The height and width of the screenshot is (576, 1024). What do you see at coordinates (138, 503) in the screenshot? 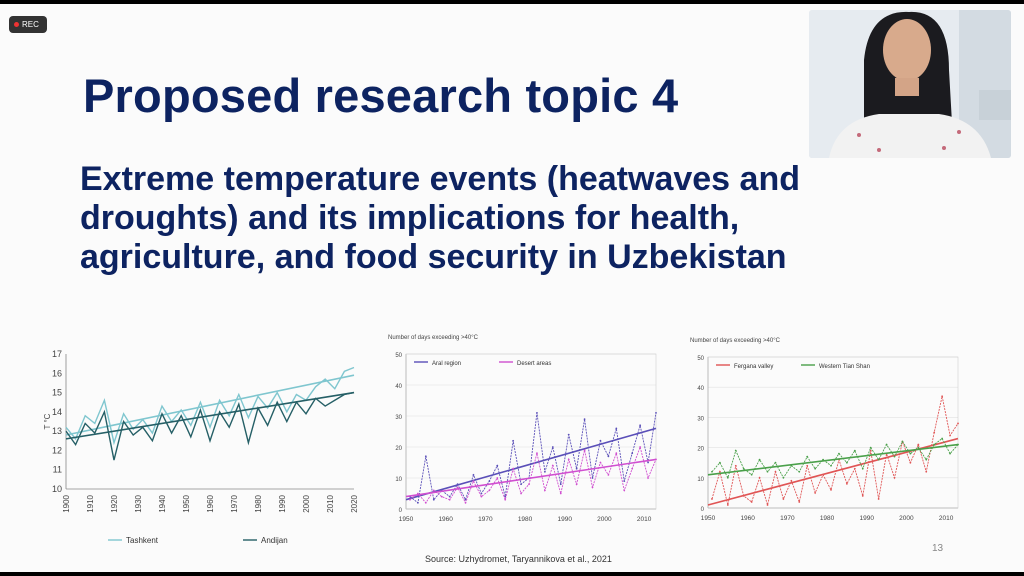
I see `x-tick-label: 1930` at bounding box center [138, 503].